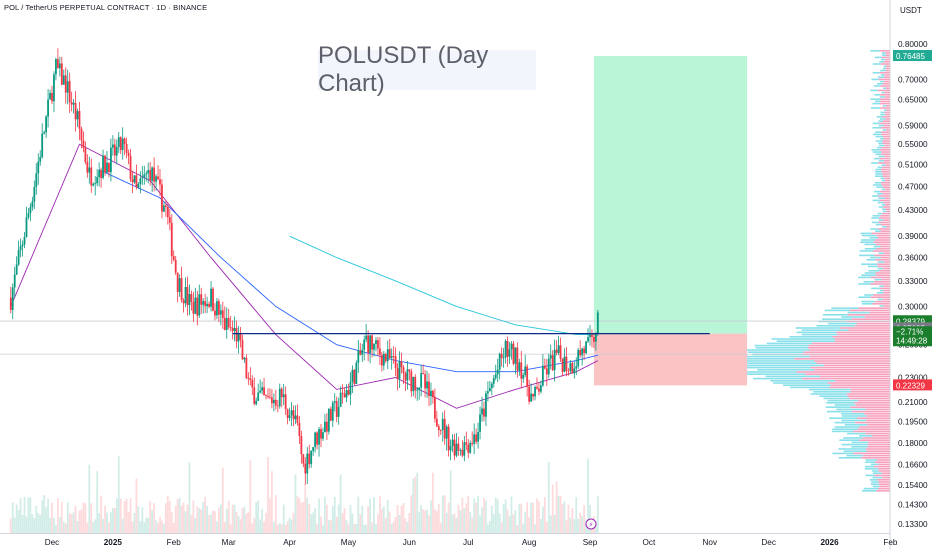 This screenshot has height=550, width=932. What do you see at coordinates (910, 56) in the screenshot?
I see `price-badge-label: 0.76485` at bounding box center [910, 56].